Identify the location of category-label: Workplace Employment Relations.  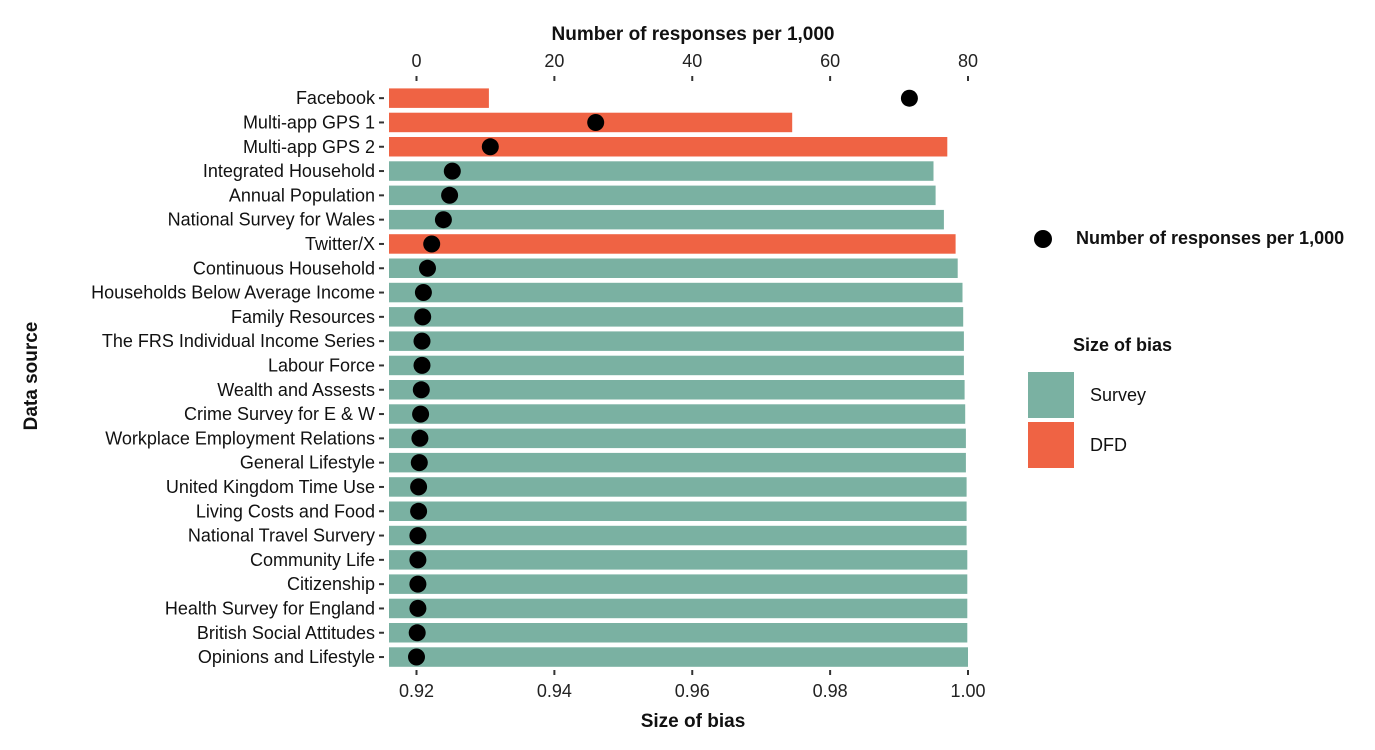
(240, 438).